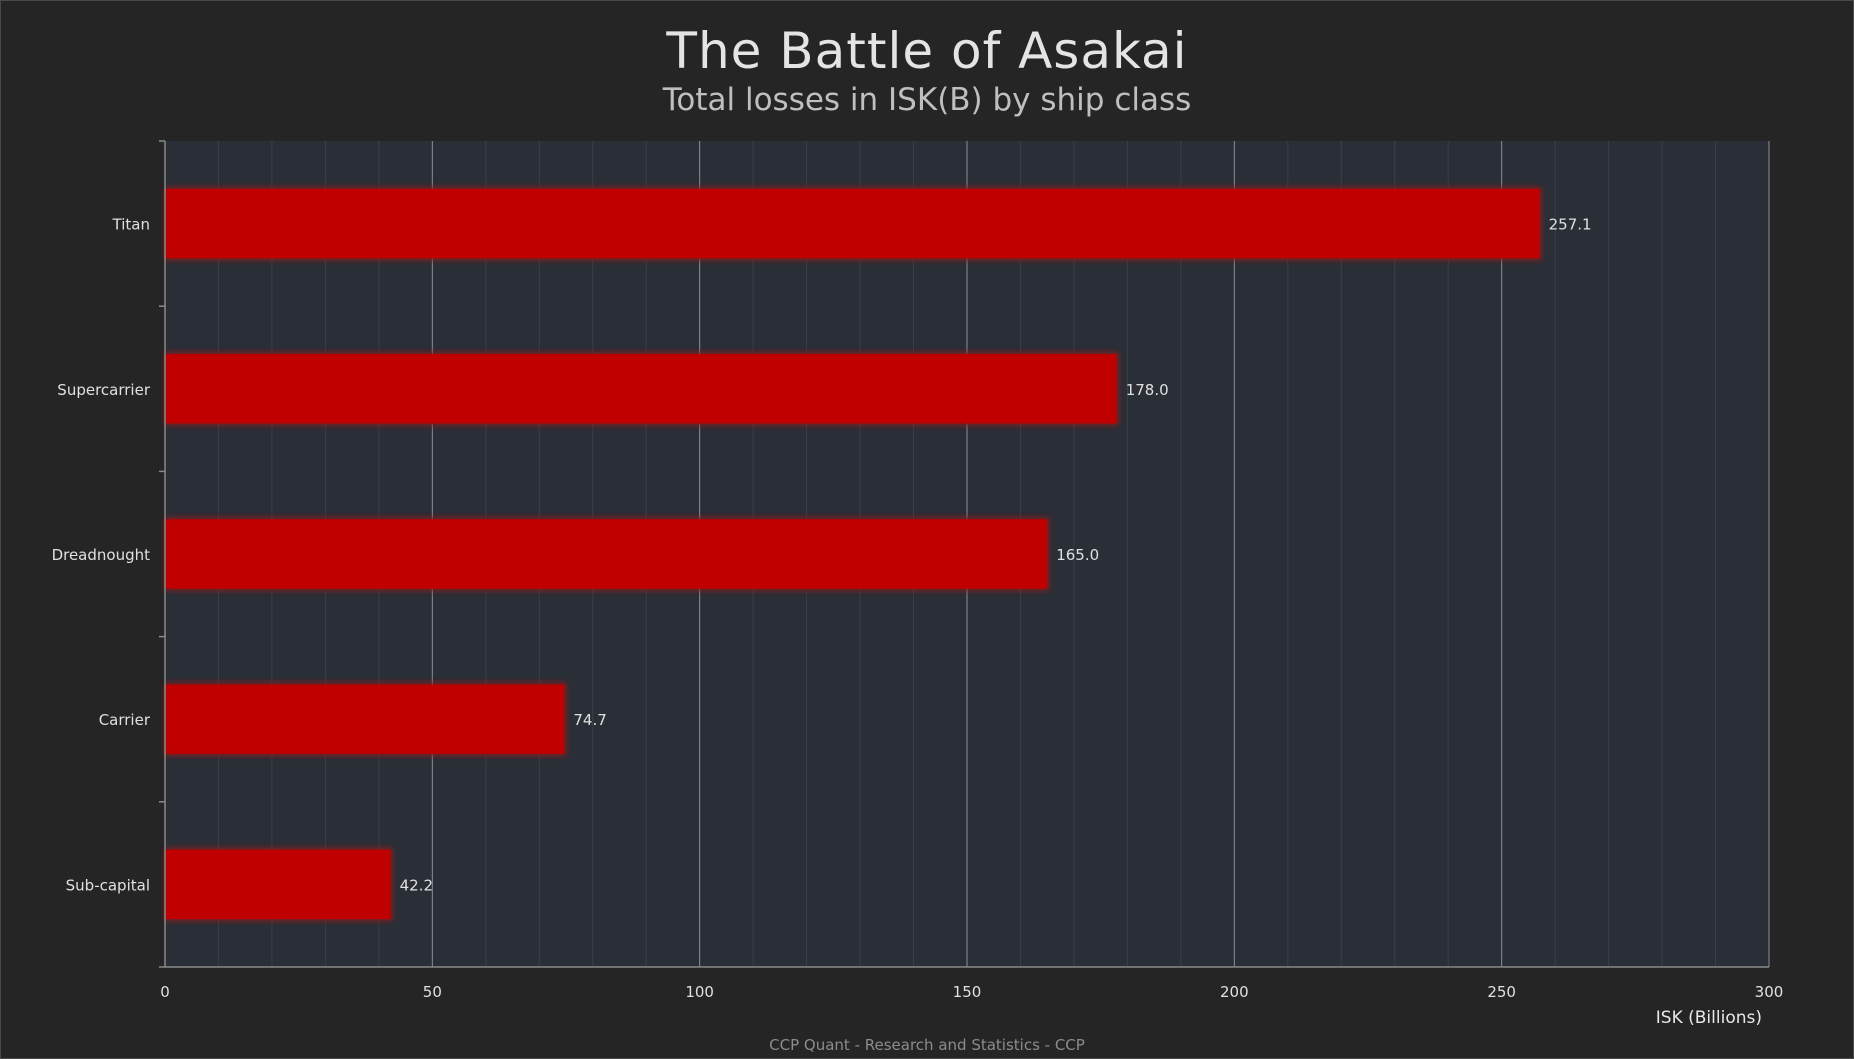 Image resolution: width=1854 pixels, height=1059 pixels. Describe the element at coordinates (927, 51) in the screenshot. I see `chart-title: The Battle of Asakai` at that location.